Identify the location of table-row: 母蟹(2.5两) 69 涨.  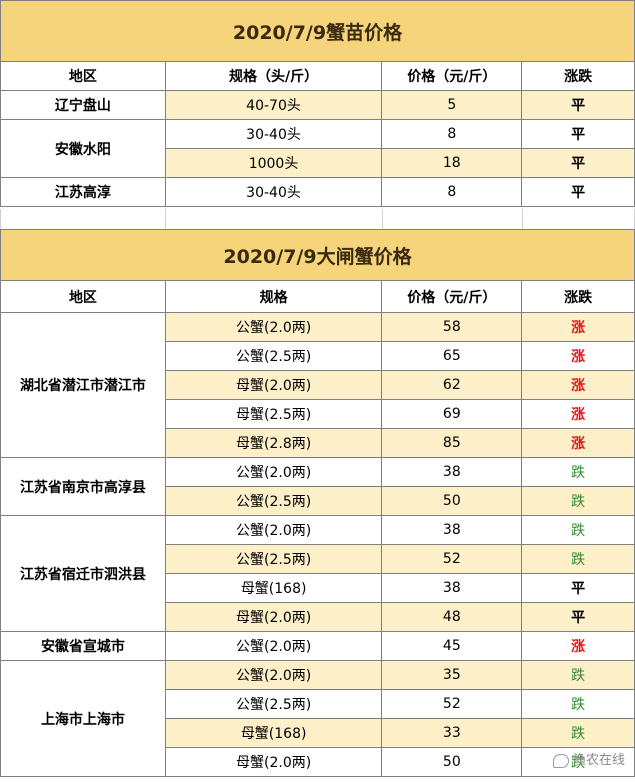
(318, 414).